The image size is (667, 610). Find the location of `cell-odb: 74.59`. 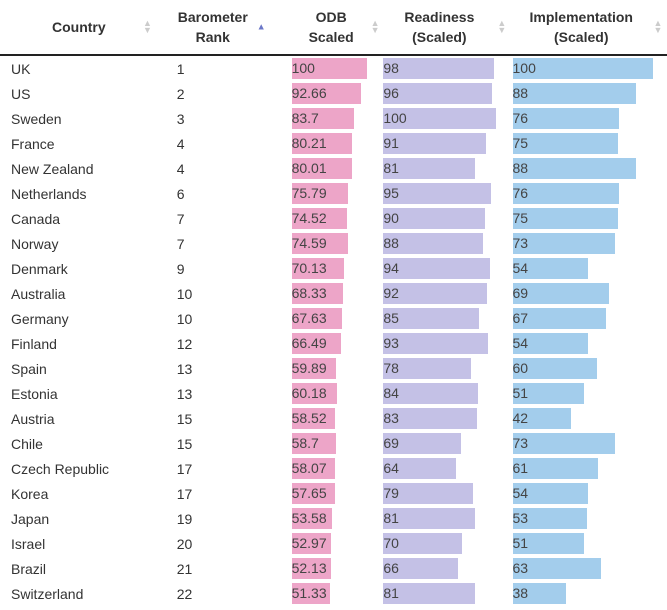

cell-odb: 74.59 is located at coordinates (337, 243).